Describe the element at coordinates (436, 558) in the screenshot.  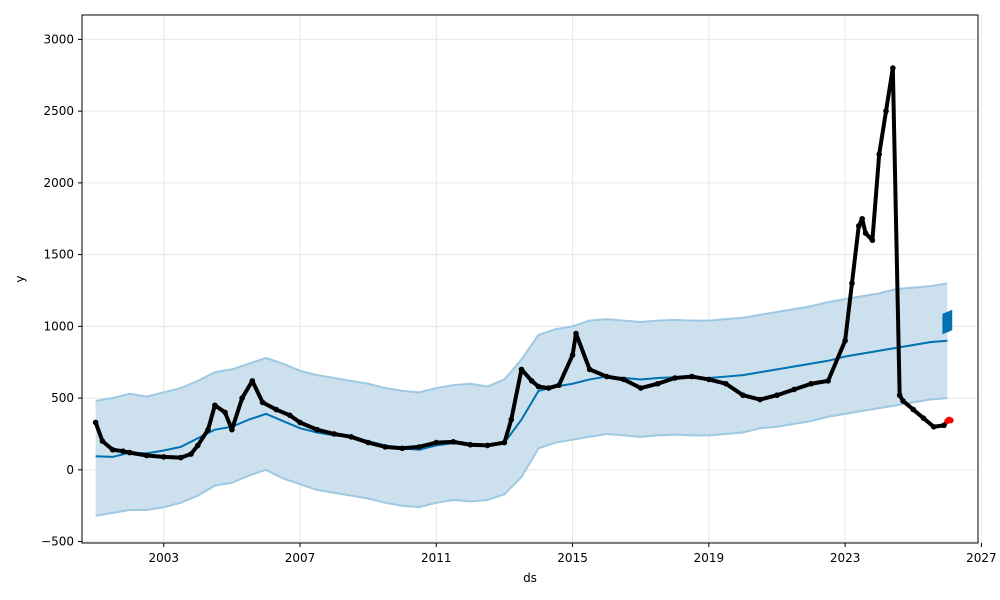
I see `x-tick-label: 2011` at that location.